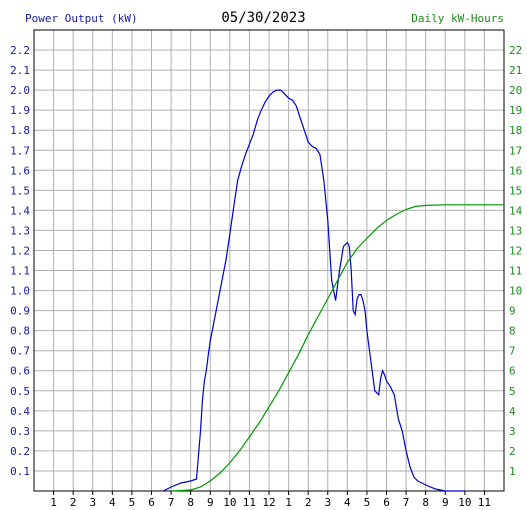 The image size is (527, 510). What do you see at coordinates (20, 291) in the screenshot?
I see `y-tick-label: 1.0` at bounding box center [20, 291].